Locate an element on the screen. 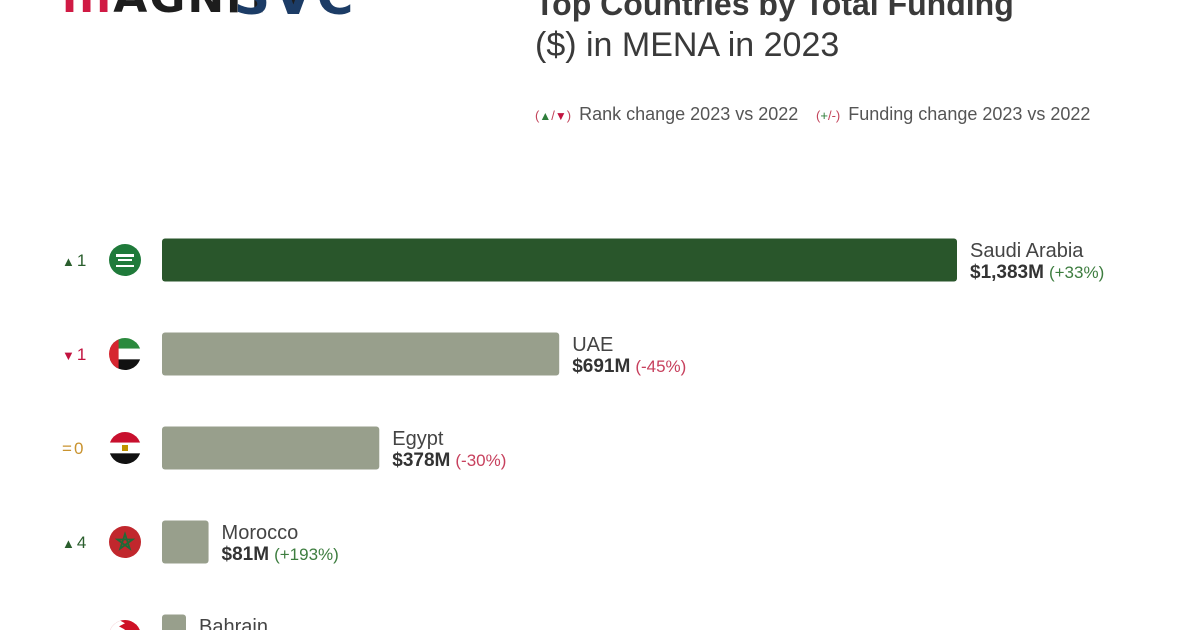 This screenshot has width=1200, height=630. legend-rank-change: (▲/▼) Rank change 2023 vs 2022 is located at coordinates (666, 114).